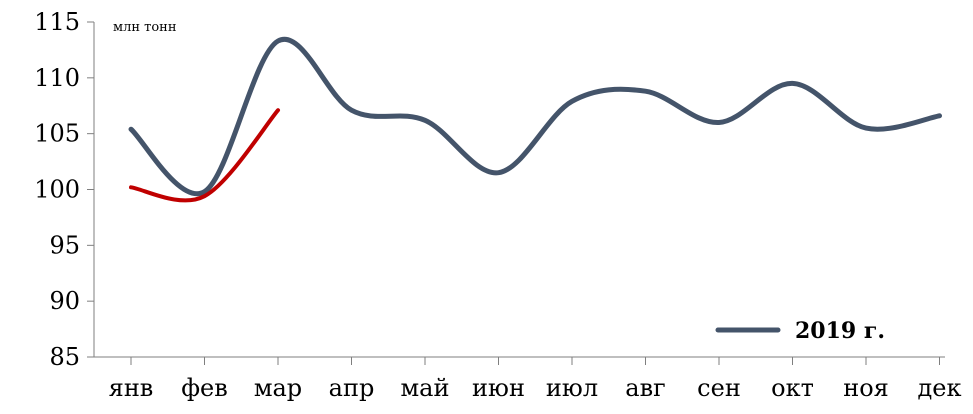 Image resolution: width=973 pixels, height=414 pixels. What do you see at coordinates (528, 379) in the screenshot?
I see `x-axis: янв фев мар апр май июн июл авг сен окт ноя дек` at bounding box center [528, 379].